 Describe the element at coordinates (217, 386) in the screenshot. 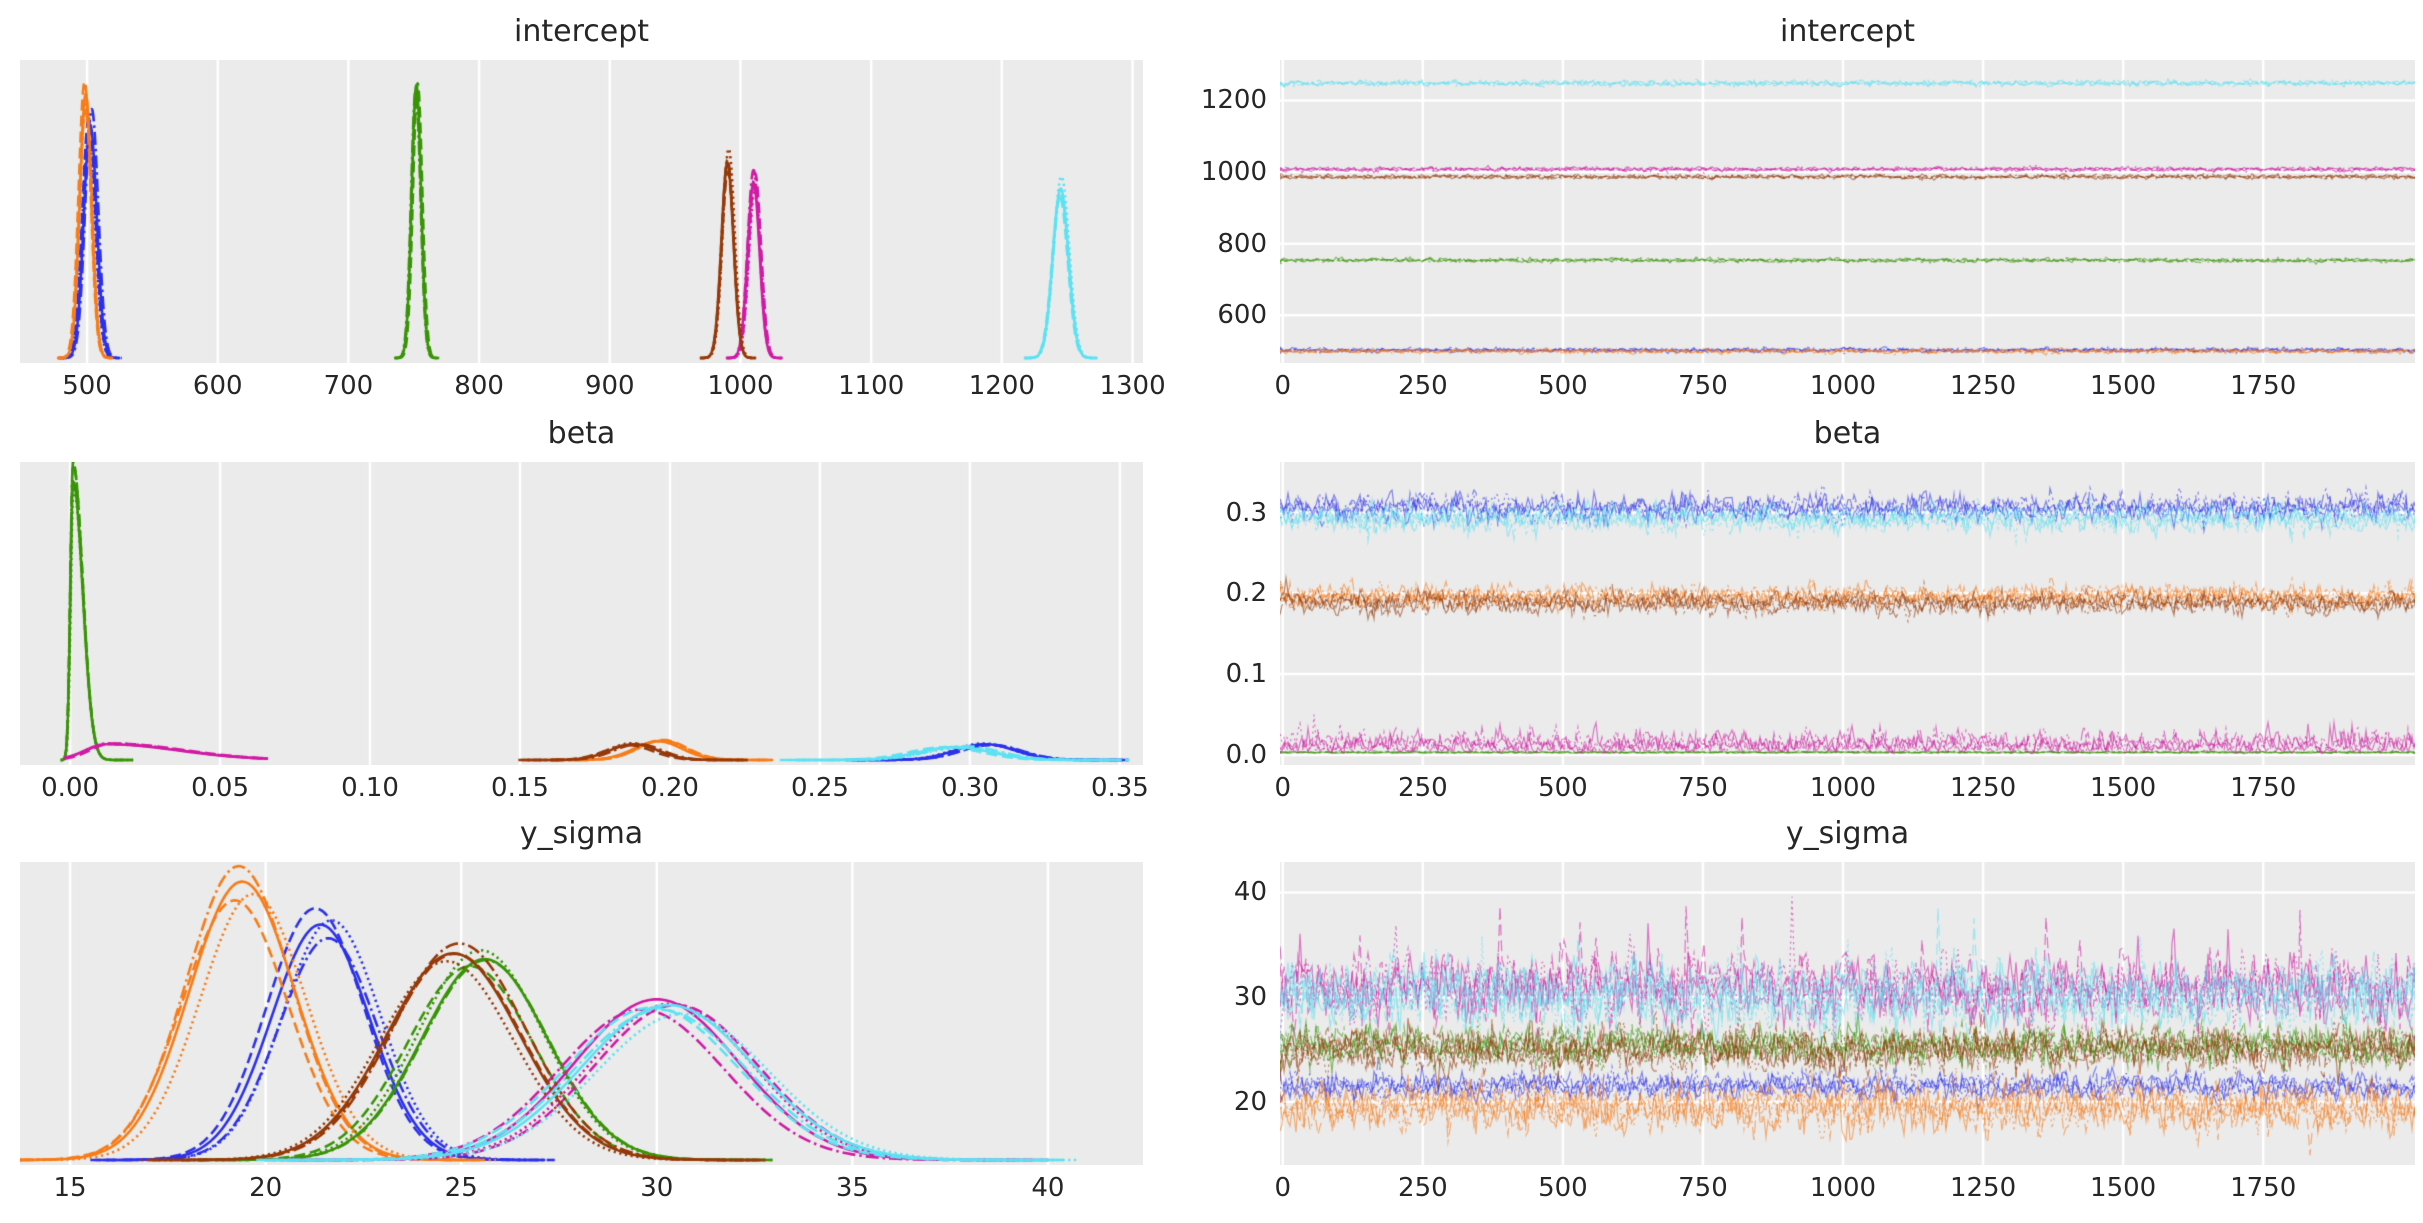

I see `x-tick-label: 600` at that location.